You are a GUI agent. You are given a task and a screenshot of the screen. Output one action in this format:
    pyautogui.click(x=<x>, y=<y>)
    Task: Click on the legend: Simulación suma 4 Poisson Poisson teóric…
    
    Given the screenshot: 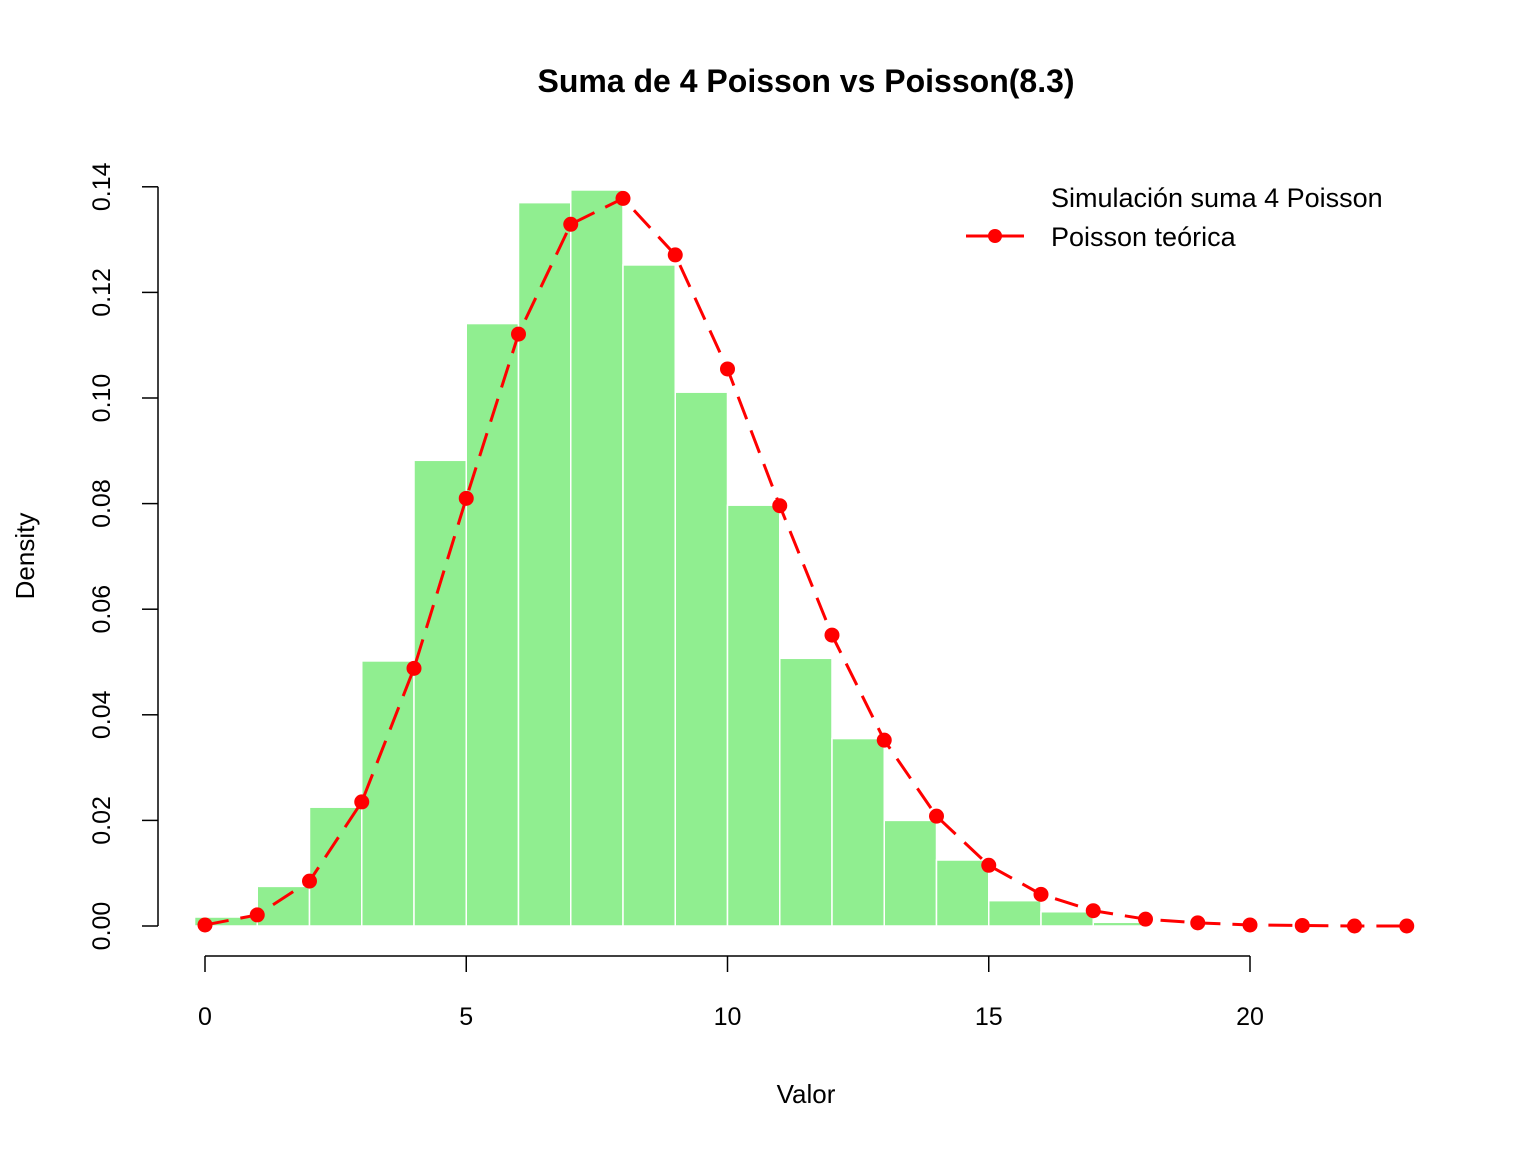 What is the action you would take?
    pyautogui.click(x=1174, y=217)
    